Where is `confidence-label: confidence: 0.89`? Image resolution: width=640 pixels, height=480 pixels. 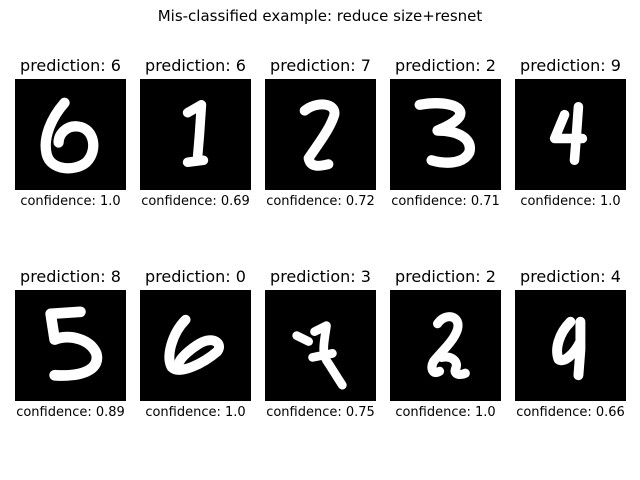 confidence-label: confidence: 0.89 is located at coordinates (70, 412).